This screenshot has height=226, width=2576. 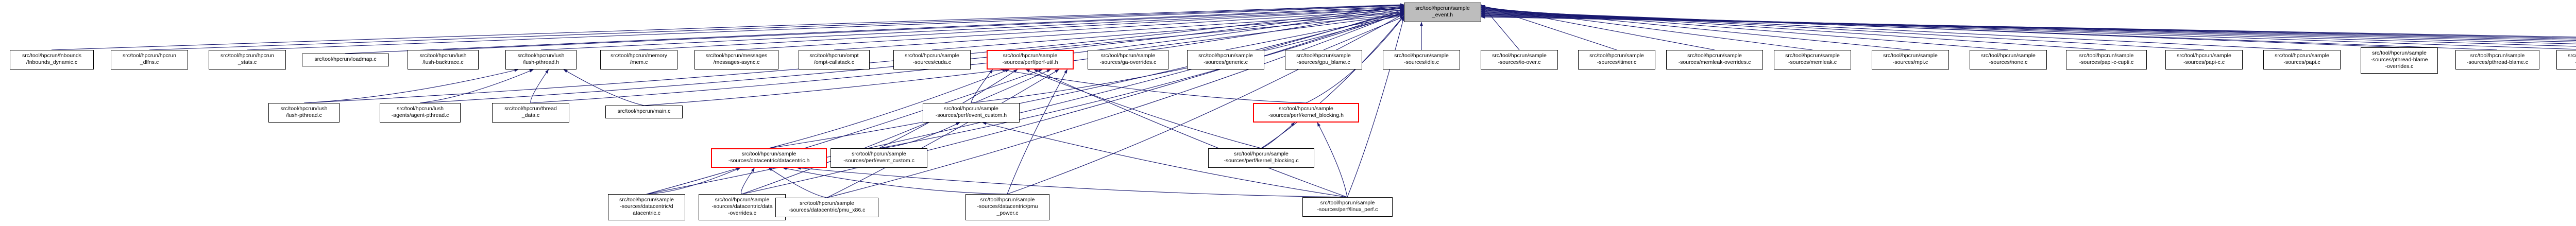 What do you see at coordinates (1616, 60) in the screenshot?
I see `graph-node-itimer: src/tool/hpcrun/sample -sources/itimer.c` at bounding box center [1616, 60].